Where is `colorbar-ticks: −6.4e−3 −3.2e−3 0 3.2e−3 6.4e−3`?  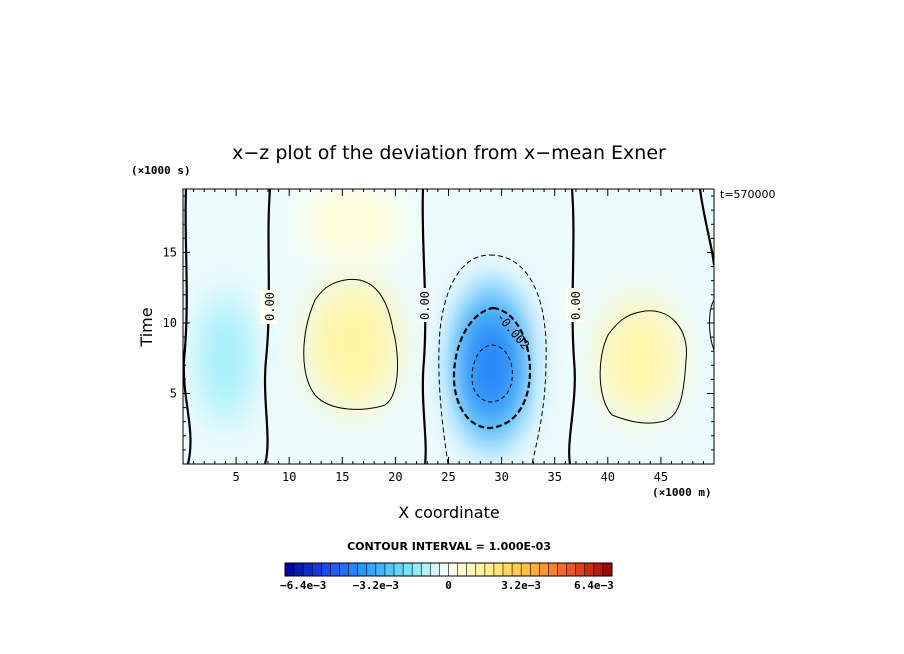
colorbar-ticks: −6.4e−3 −3.2e−3 0 3.2e−3 6.4e−3 is located at coordinates (447, 585).